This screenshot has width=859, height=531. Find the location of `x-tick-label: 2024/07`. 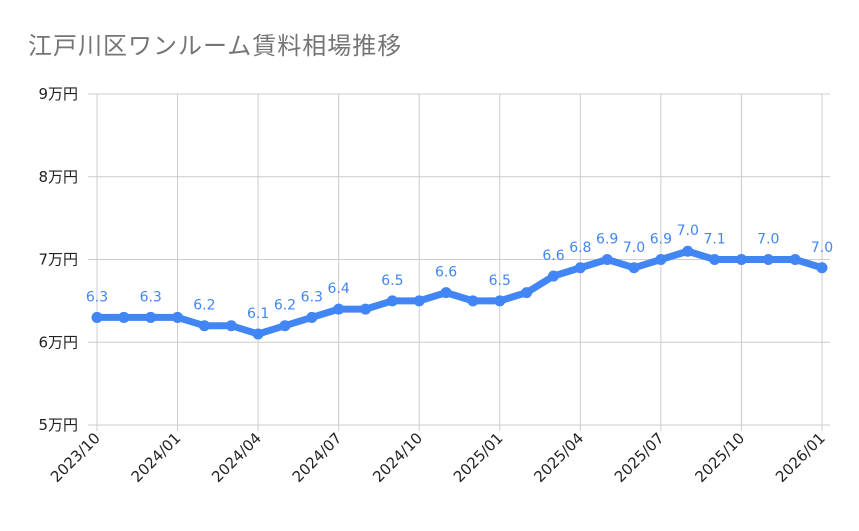

x-tick-label: 2024/07 is located at coordinates (317, 457).